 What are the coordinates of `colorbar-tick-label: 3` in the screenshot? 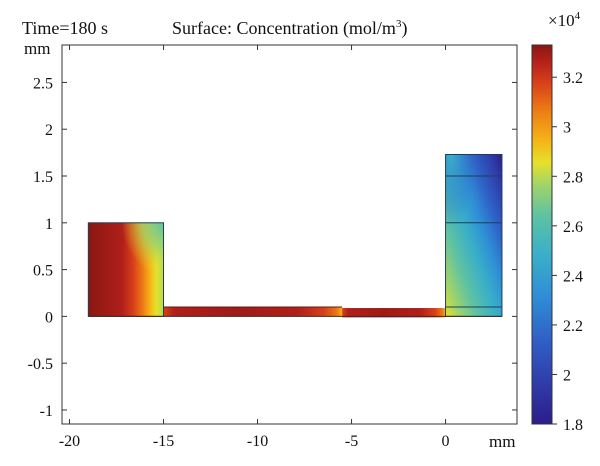 It's located at (567, 128).